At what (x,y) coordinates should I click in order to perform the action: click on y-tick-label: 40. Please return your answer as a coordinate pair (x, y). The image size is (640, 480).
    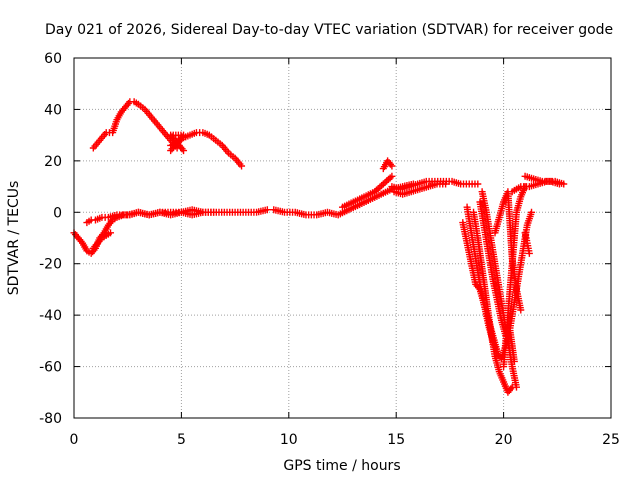
    Looking at the image, I should click on (53, 110).